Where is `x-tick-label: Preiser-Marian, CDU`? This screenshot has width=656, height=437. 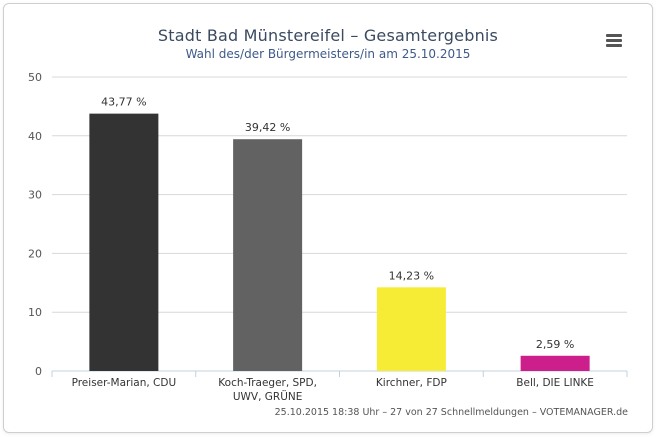 x-tick-label: Preiser-Marian, CDU is located at coordinates (124, 383).